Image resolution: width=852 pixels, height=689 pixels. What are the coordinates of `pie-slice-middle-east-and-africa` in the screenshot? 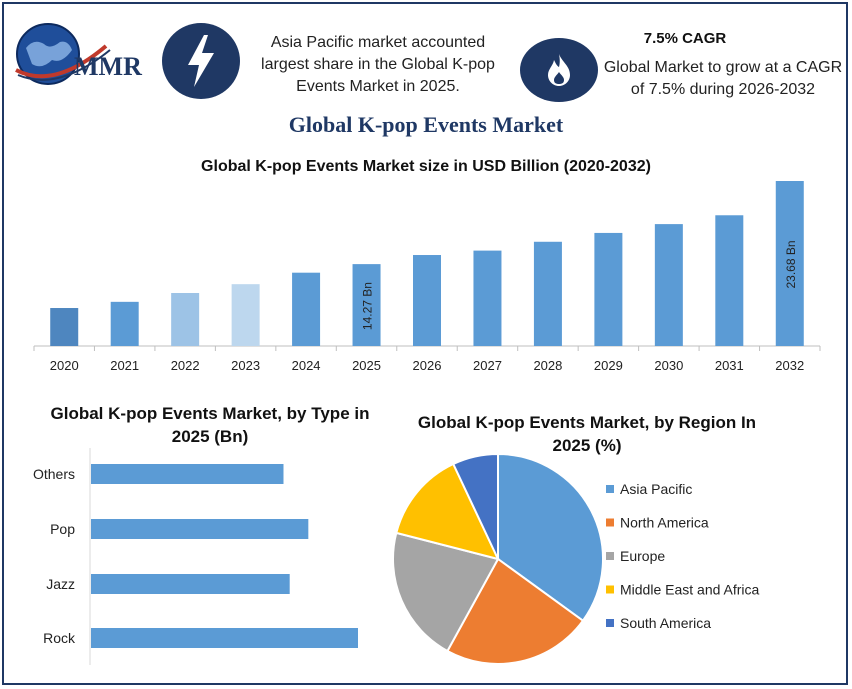 It's located at (447, 511).